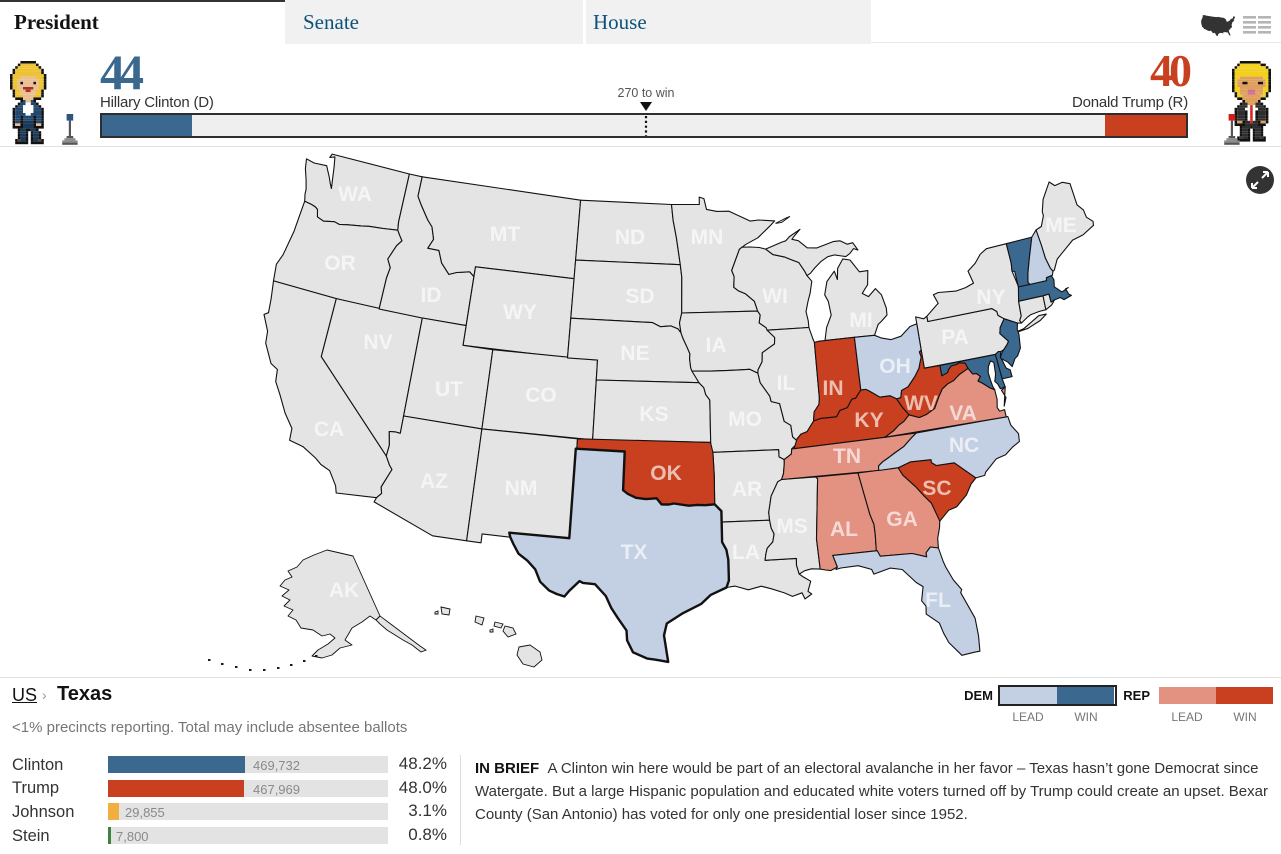 The image size is (1281, 854). Describe the element at coordinates (329, 429) in the screenshot. I see `svg-text: CA` at that location.